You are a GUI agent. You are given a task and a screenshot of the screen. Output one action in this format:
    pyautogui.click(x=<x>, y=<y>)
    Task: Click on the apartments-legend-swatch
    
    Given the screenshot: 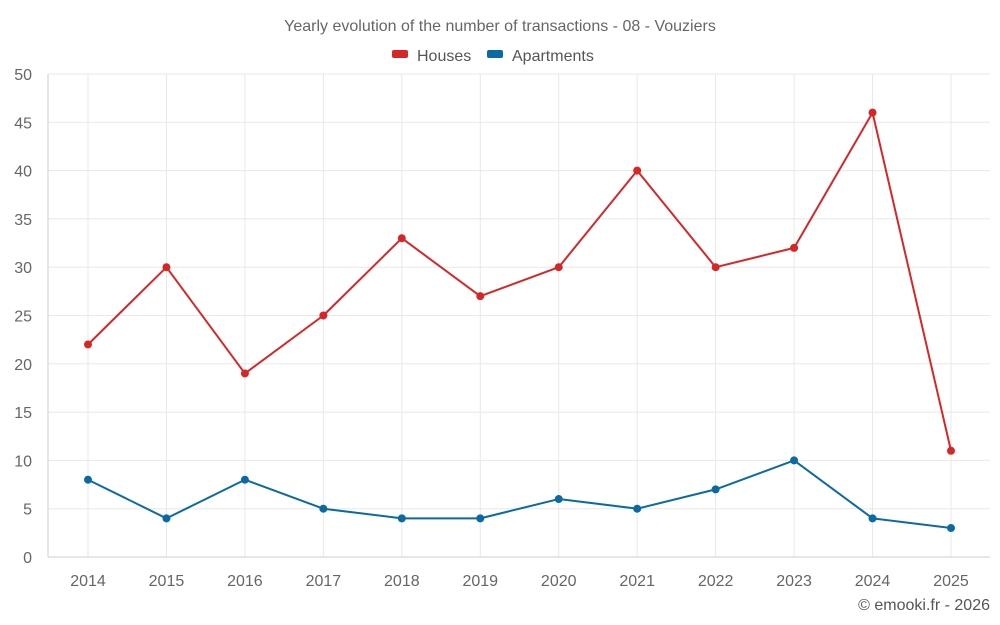 What is the action you would take?
    pyautogui.click(x=495, y=54)
    